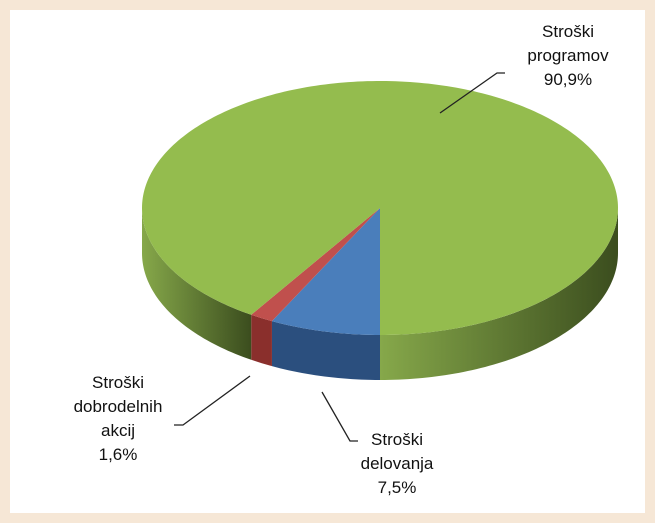  What do you see at coordinates (118, 406) in the screenshot?
I see `category-label: Stroški dobrodelnih akcij` at bounding box center [118, 406].